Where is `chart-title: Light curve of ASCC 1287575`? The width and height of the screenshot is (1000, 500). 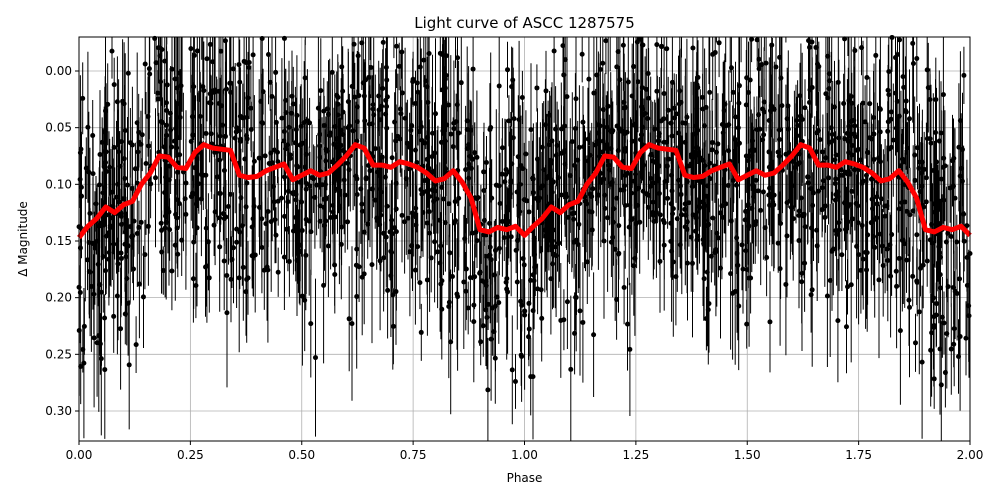
chart-title: Light curve of ASCC 1287575 is located at coordinates (524, 23).